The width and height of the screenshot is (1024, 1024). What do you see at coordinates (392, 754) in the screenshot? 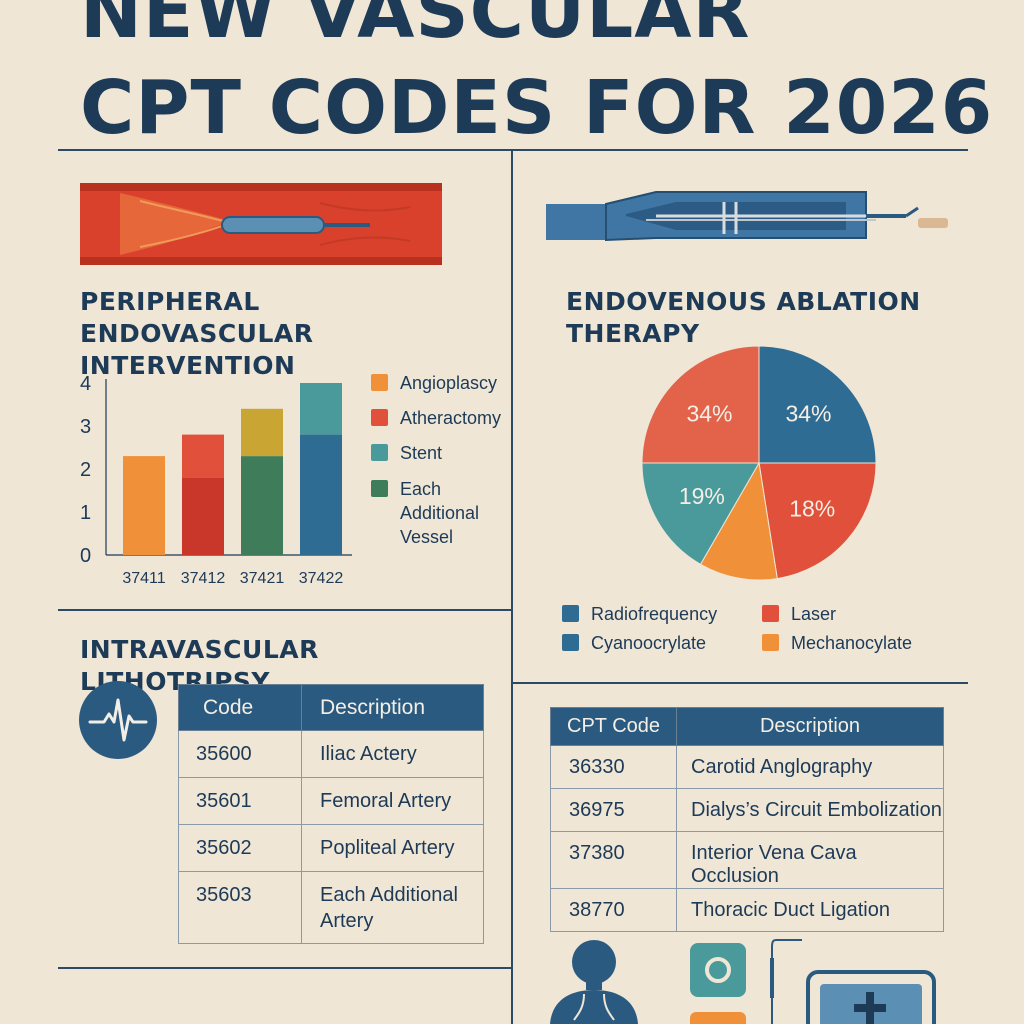
I see `description-cell: Iliac Actery` at bounding box center [392, 754].